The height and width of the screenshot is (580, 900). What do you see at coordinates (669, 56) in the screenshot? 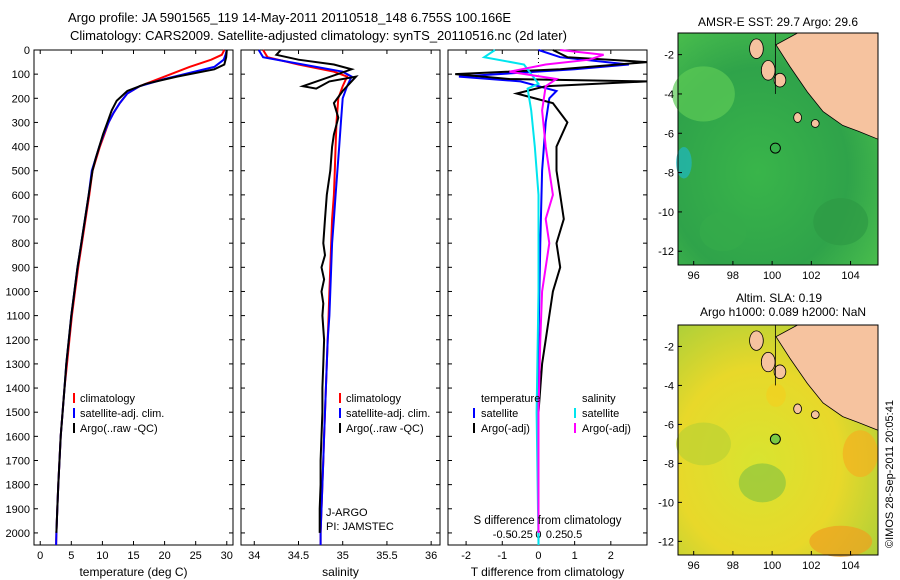
I see `sst-map-y-tick-label: -2` at bounding box center [669, 56].